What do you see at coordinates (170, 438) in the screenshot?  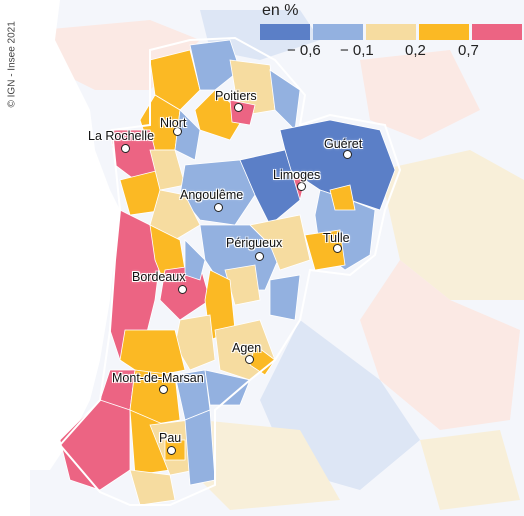 I see `city-label-pau: Pau` at bounding box center [170, 438].